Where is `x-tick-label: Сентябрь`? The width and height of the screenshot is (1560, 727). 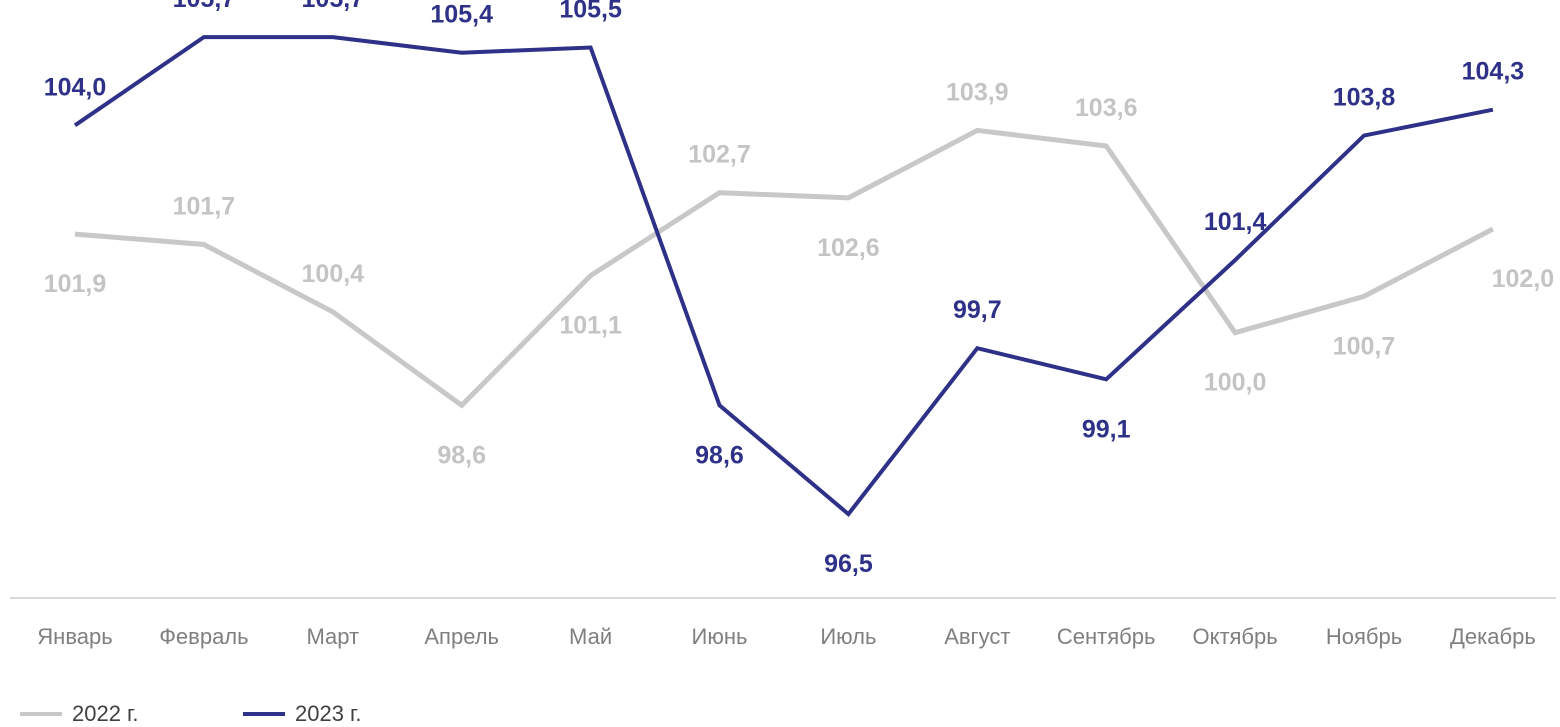 x-tick-label: Сентябрь is located at coordinates (1106, 636).